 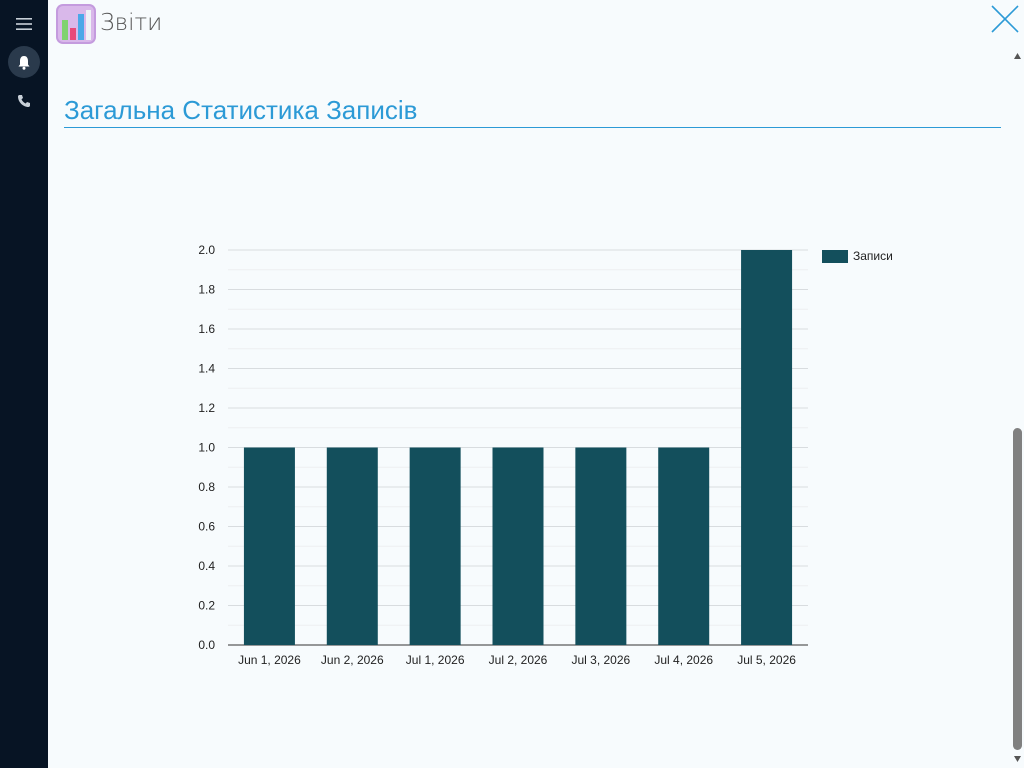 I want to click on y-tick-label: 1.4, so click(x=206, y=369).